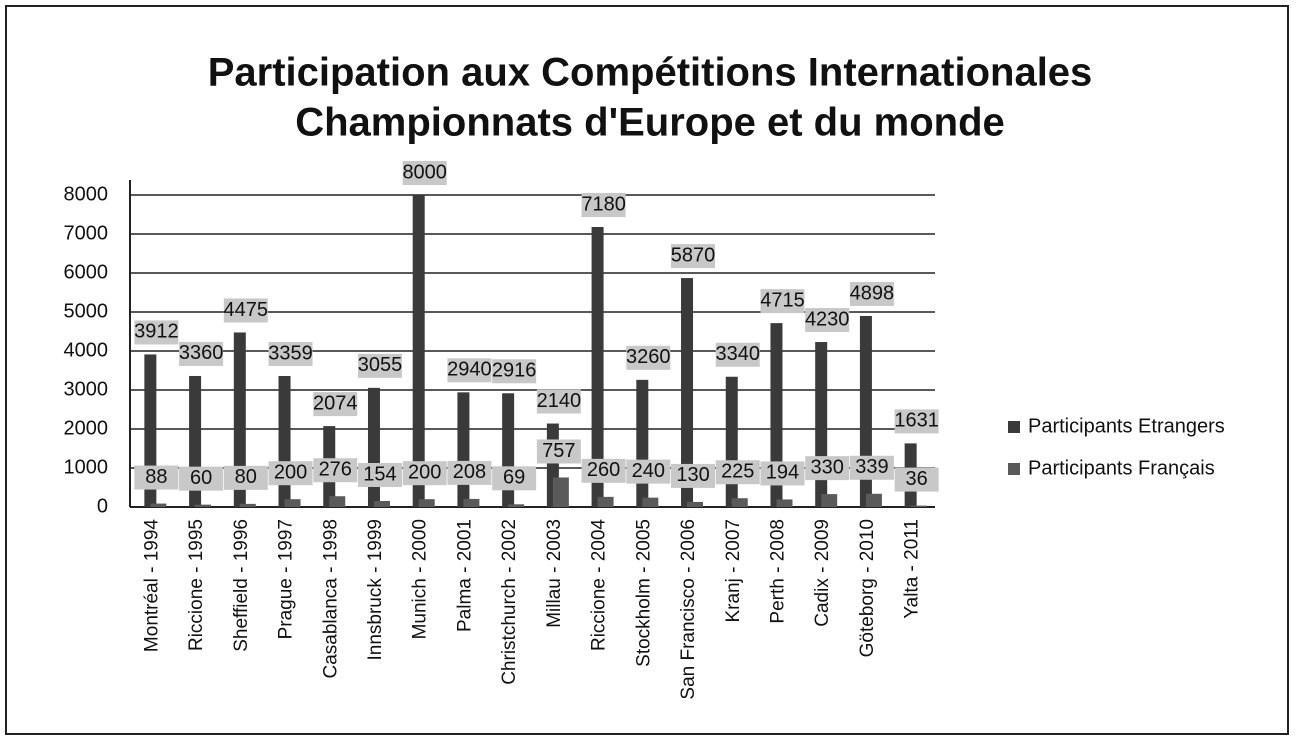 The image size is (1295, 744). What do you see at coordinates (196, 585) in the screenshot?
I see `x-tick-label: Riccione - 1995` at bounding box center [196, 585].